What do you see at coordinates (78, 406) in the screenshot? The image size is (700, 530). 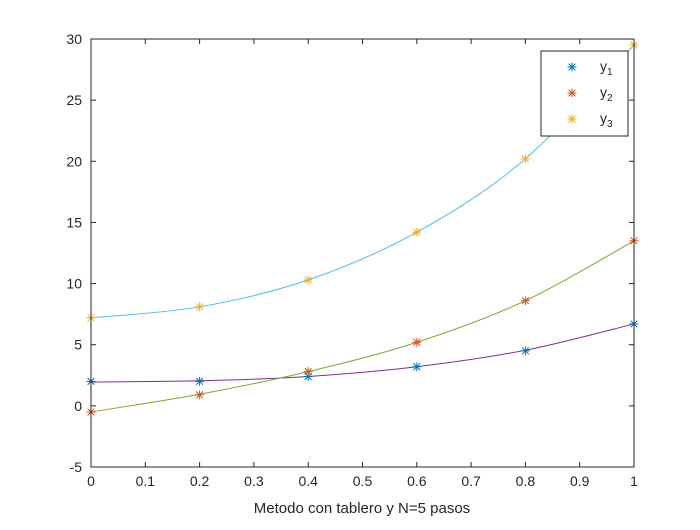 I see `y-tick-label: 0` at bounding box center [78, 406].